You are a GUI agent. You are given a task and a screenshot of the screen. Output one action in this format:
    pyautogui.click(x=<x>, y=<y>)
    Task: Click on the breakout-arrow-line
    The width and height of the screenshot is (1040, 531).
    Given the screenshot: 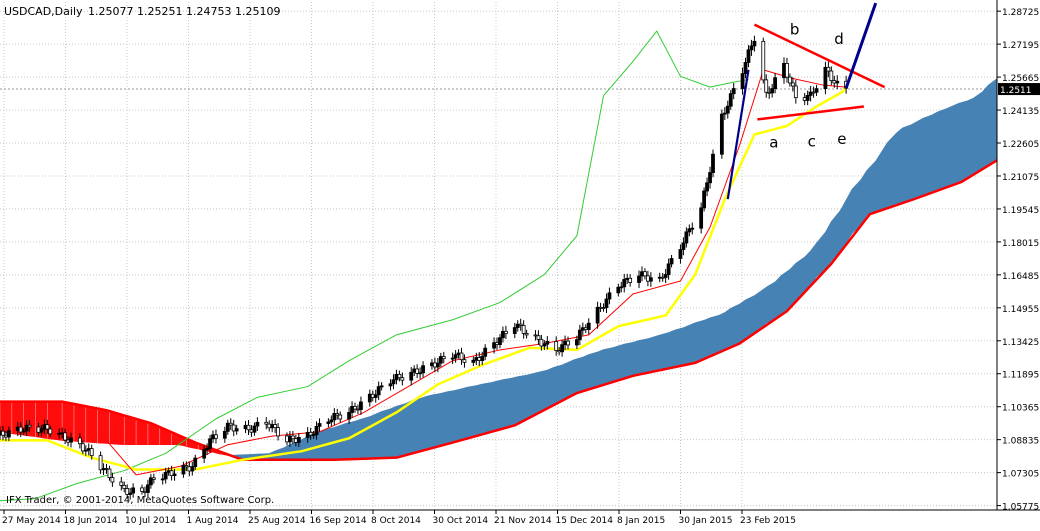 What is the action you would take?
    pyautogui.click(x=861, y=45)
    